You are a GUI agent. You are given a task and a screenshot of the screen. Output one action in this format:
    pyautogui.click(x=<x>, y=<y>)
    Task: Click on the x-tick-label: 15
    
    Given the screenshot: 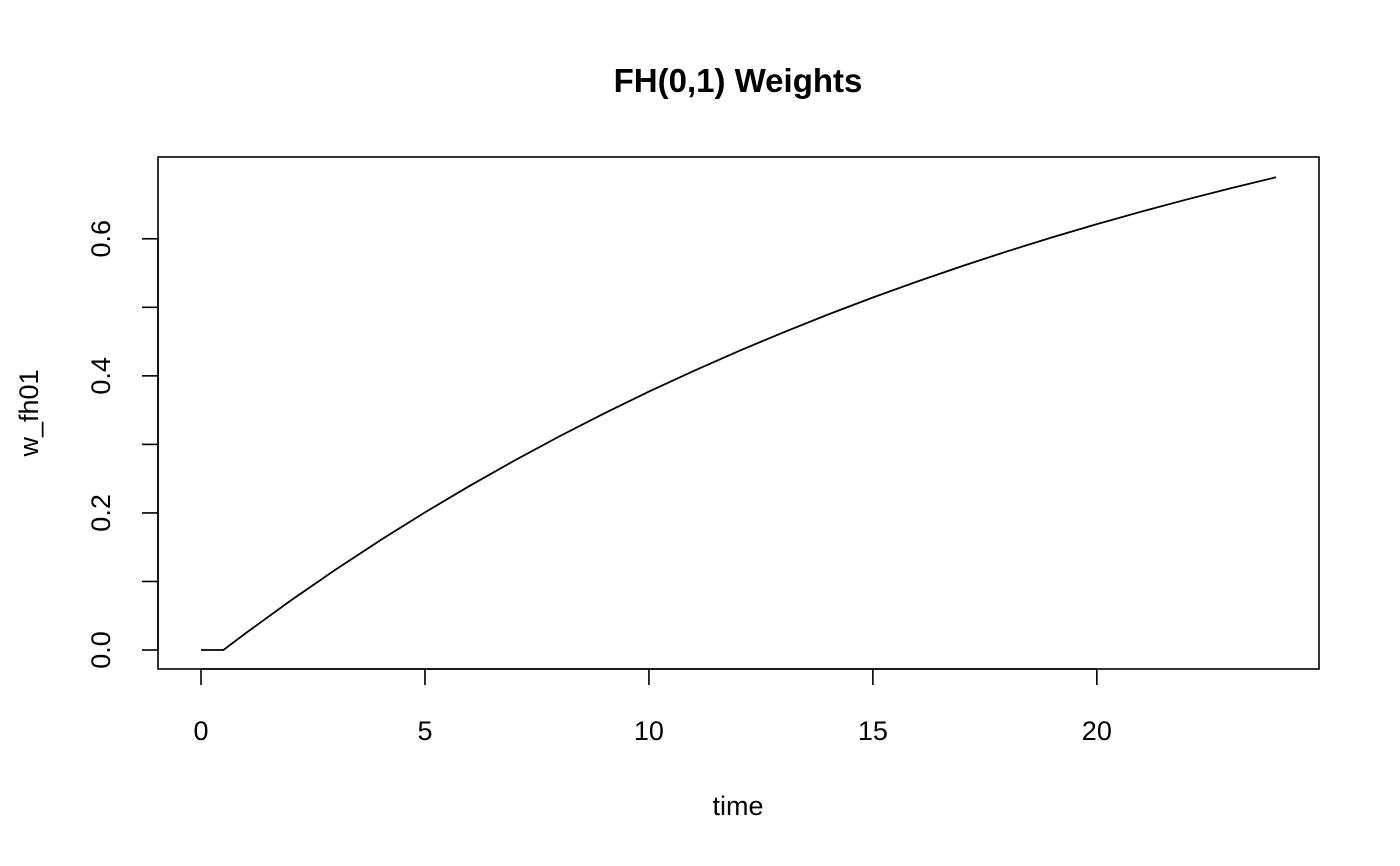 What is the action you would take?
    pyautogui.click(x=873, y=731)
    